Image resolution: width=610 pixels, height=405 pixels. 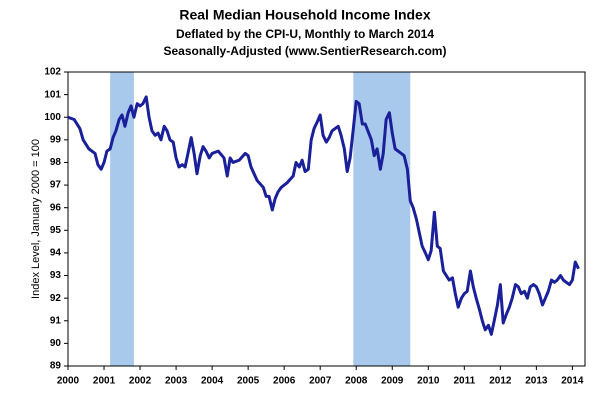 I want to click on recession-band, so click(x=122, y=219).